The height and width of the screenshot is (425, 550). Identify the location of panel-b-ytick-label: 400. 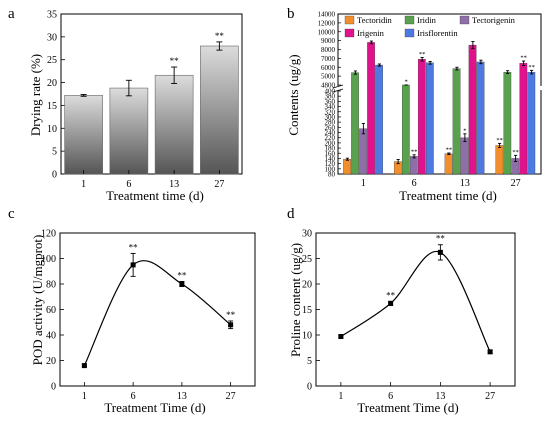
(330, 92).